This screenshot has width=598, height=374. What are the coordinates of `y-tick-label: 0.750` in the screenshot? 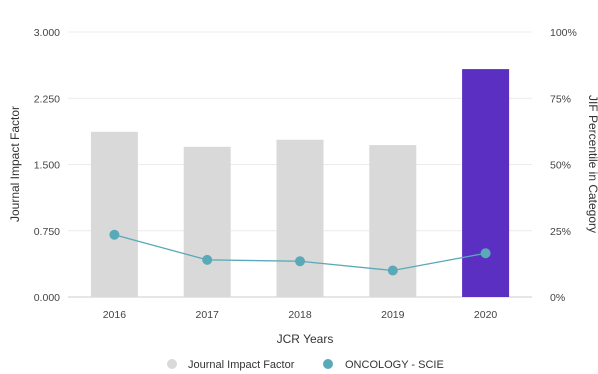 It's located at (47, 232).